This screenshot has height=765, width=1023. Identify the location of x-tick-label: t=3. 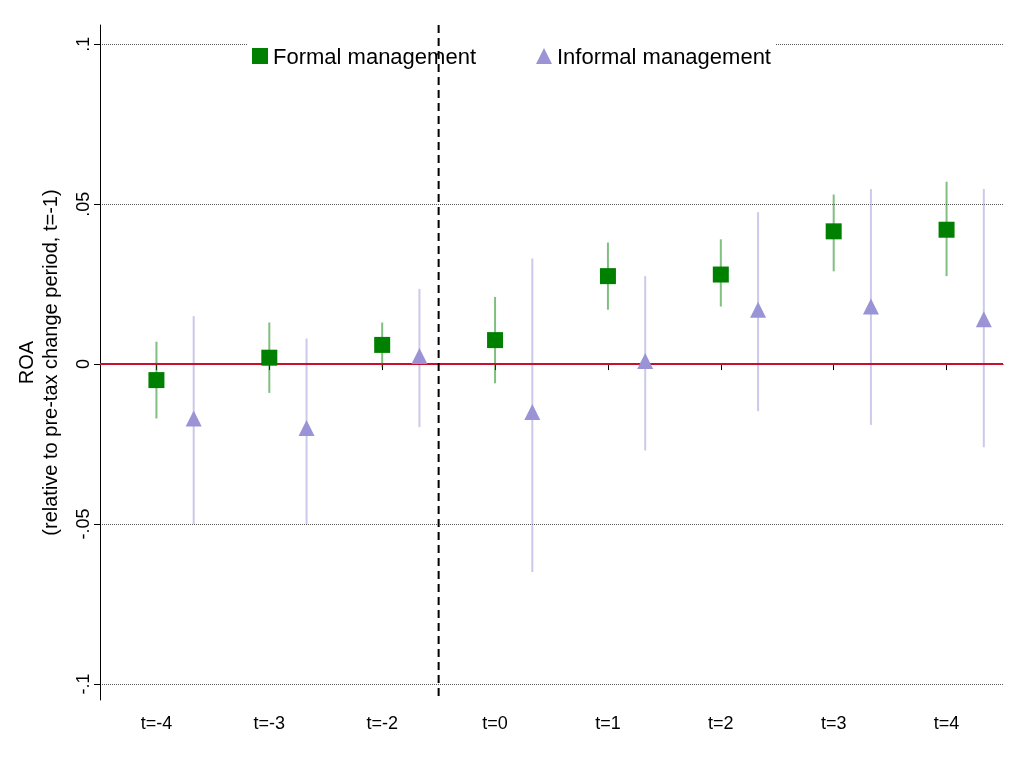
(833, 723).